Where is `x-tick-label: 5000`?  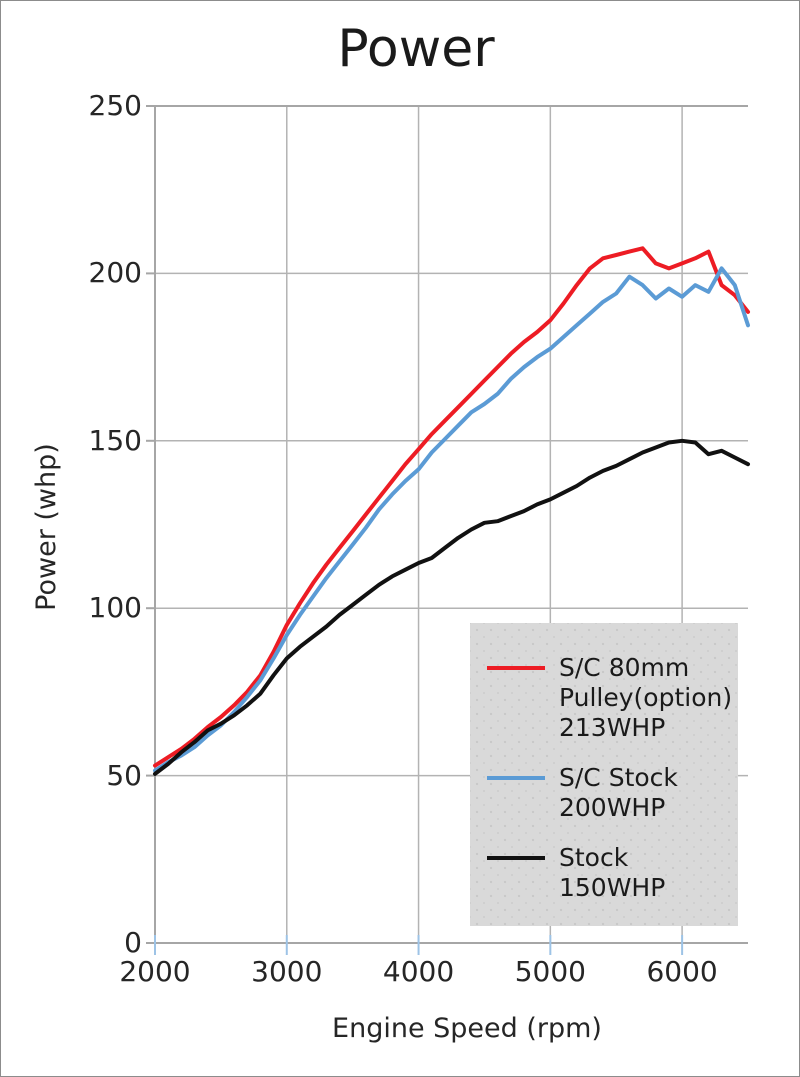 x-tick-label: 5000 is located at coordinates (550, 971).